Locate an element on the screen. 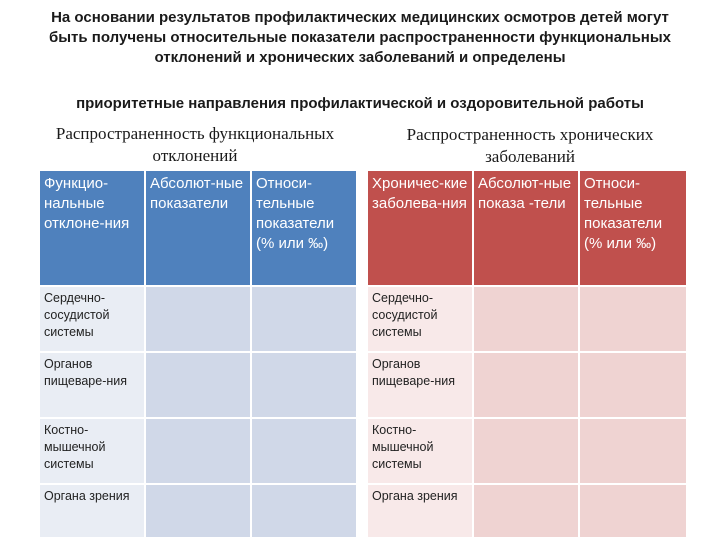 This screenshot has width=720, height=540. header-cell: Хроничес-кие заболева-ния is located at coordinates (420, 228).